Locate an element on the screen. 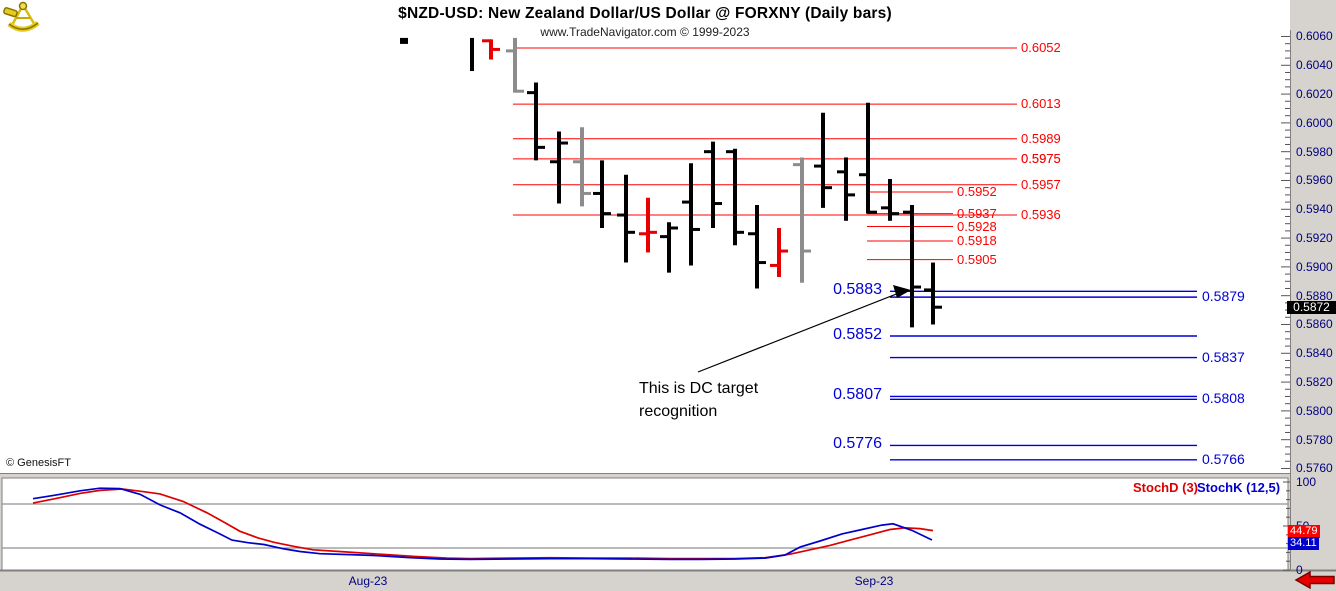  price-level-label: 0.6052 is located at coordinates (1041, 47).